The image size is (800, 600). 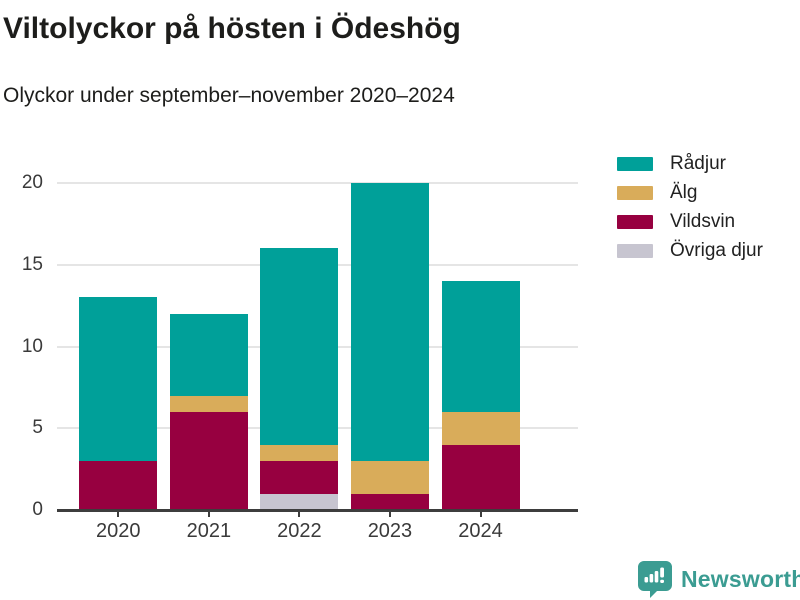 What do you see at coordinates (655, 579) in the screenshot?
I see `bar-chart-speech-bubble-icon` at bounding box center [655, 579].